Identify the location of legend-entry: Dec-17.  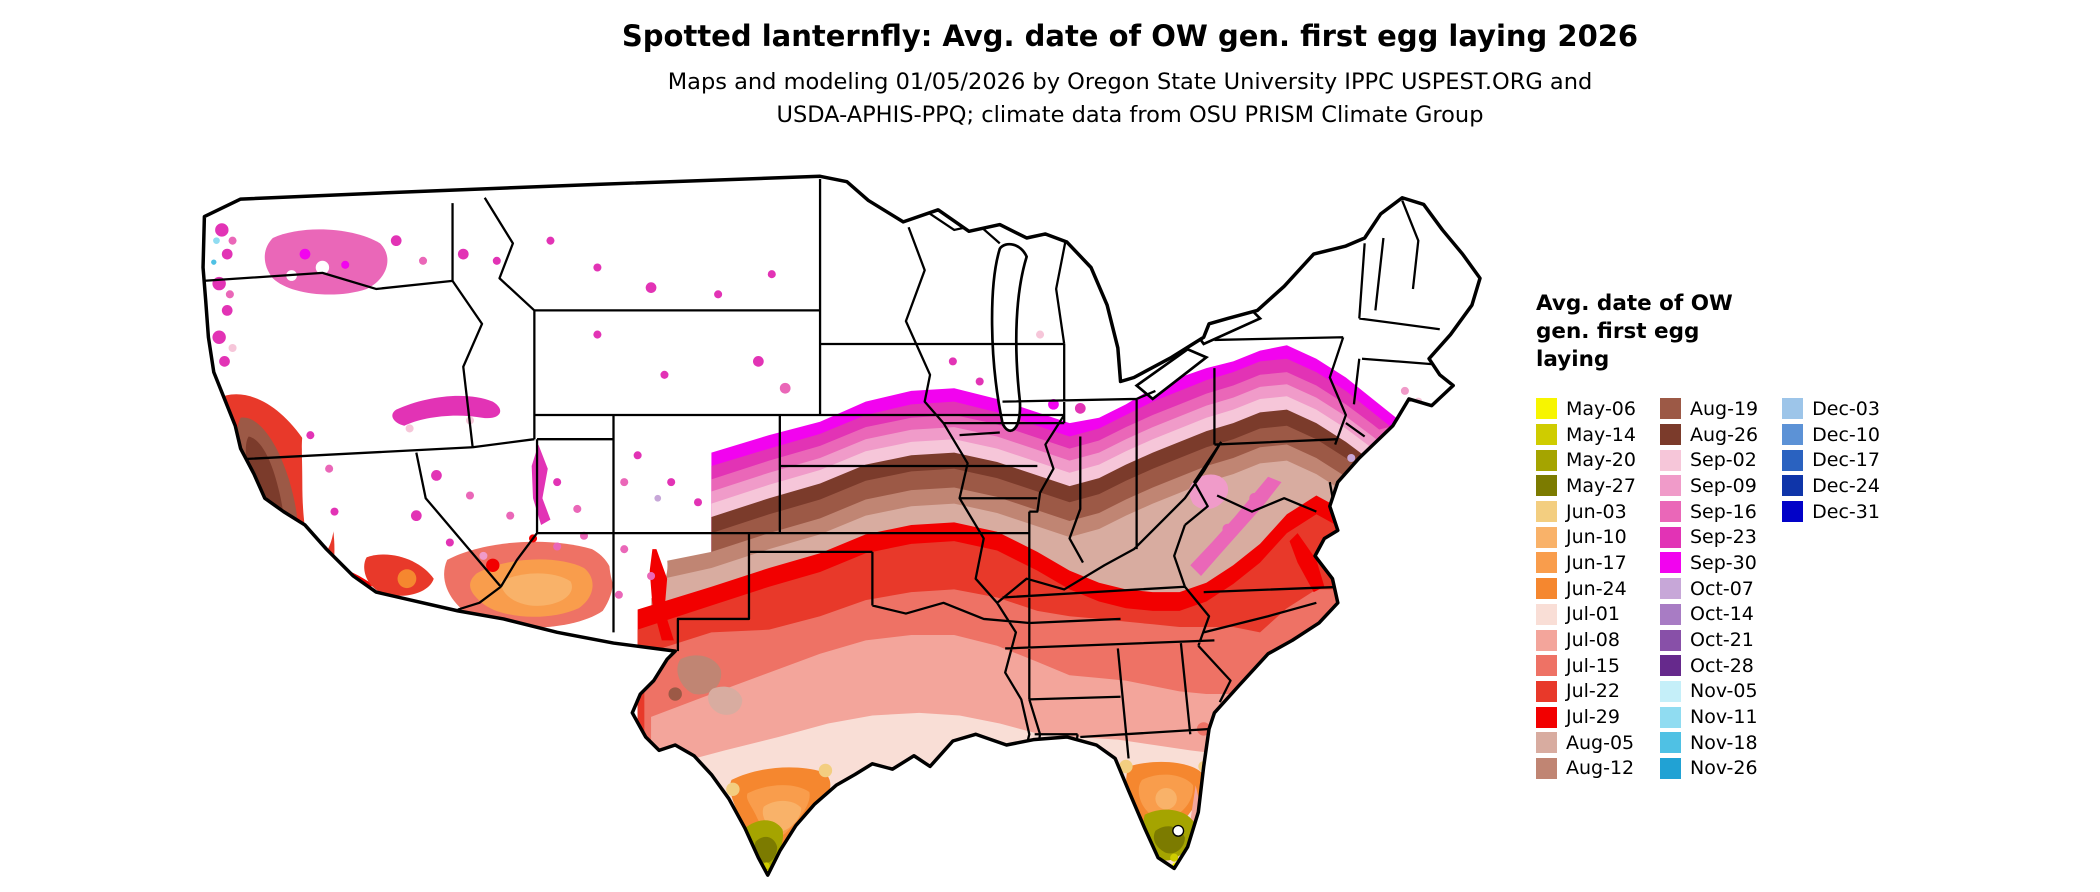
(1831, 460).